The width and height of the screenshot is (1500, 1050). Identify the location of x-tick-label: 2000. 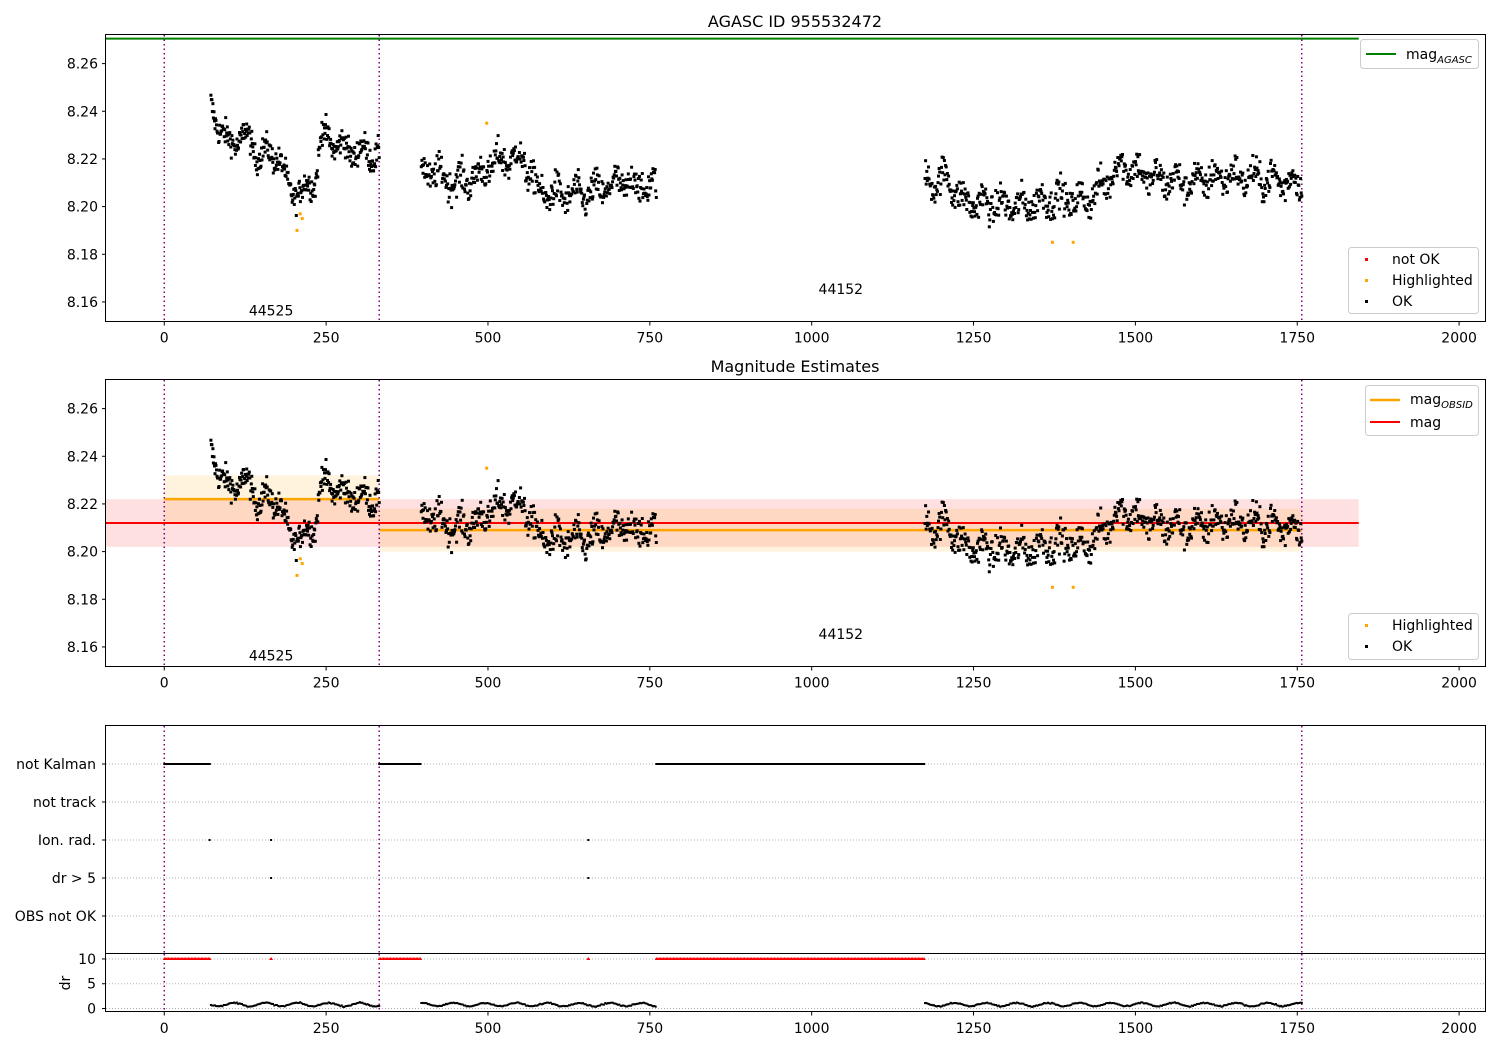
(1459, 684).